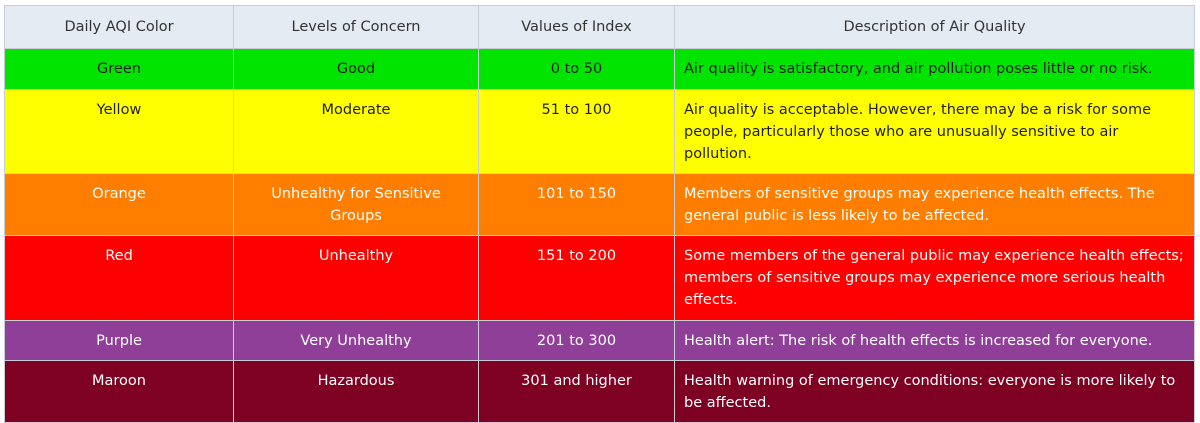 This screenshot has height=423, width=1200. Describe the element at coordinates (934, 27) in the screenshot. I see `header-description-of-air-quality: Description of Air Quality` at that location.